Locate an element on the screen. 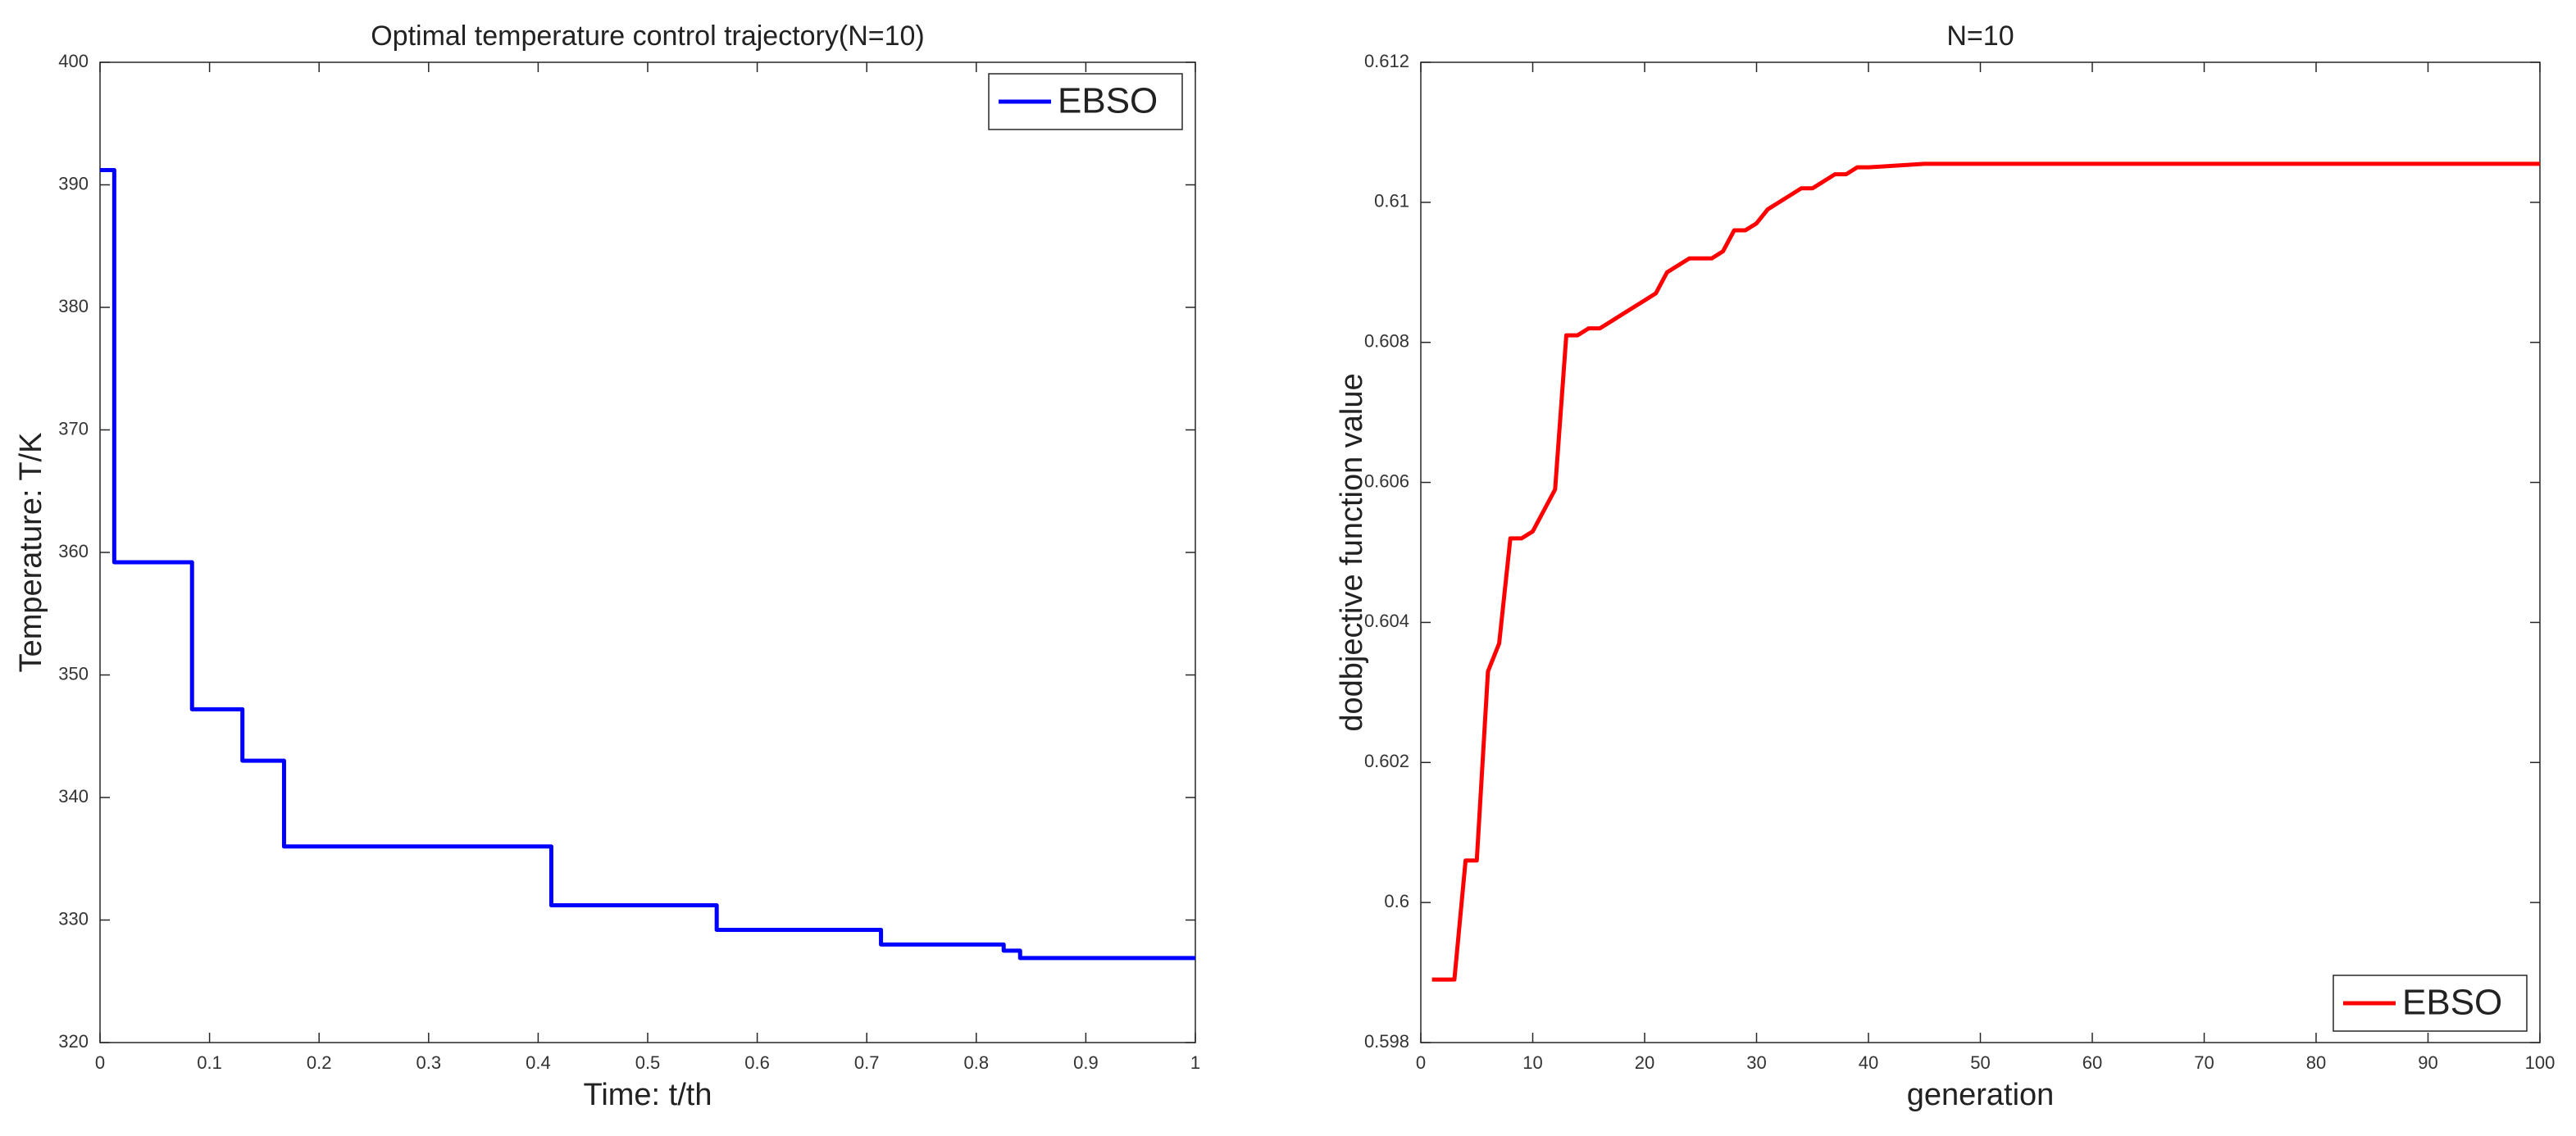 This screenshot has height=1136, width=2576. y-axis-label: dodbjective function value is located at coordinates (1352, 552).